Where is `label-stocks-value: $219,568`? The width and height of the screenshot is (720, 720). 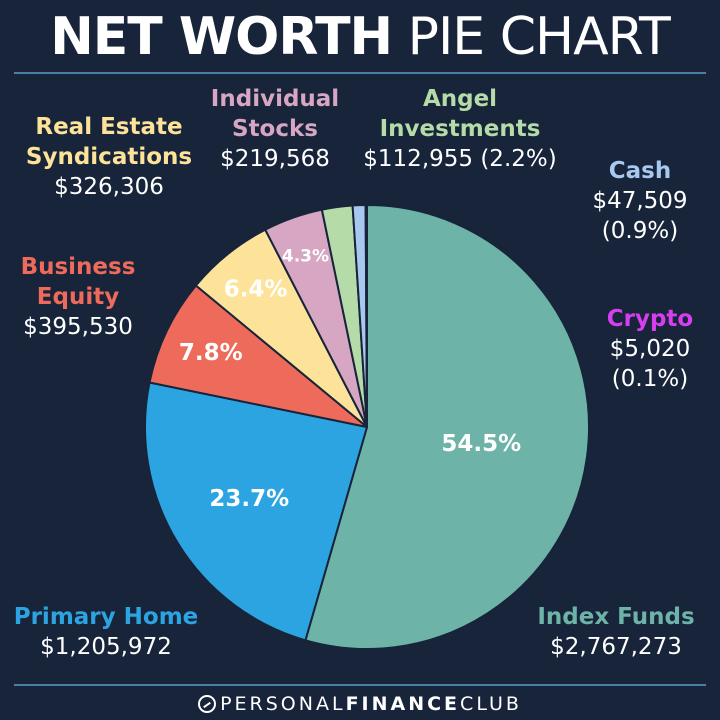 label-stocks-value: $219,568 is located at coordinates (275, 159).